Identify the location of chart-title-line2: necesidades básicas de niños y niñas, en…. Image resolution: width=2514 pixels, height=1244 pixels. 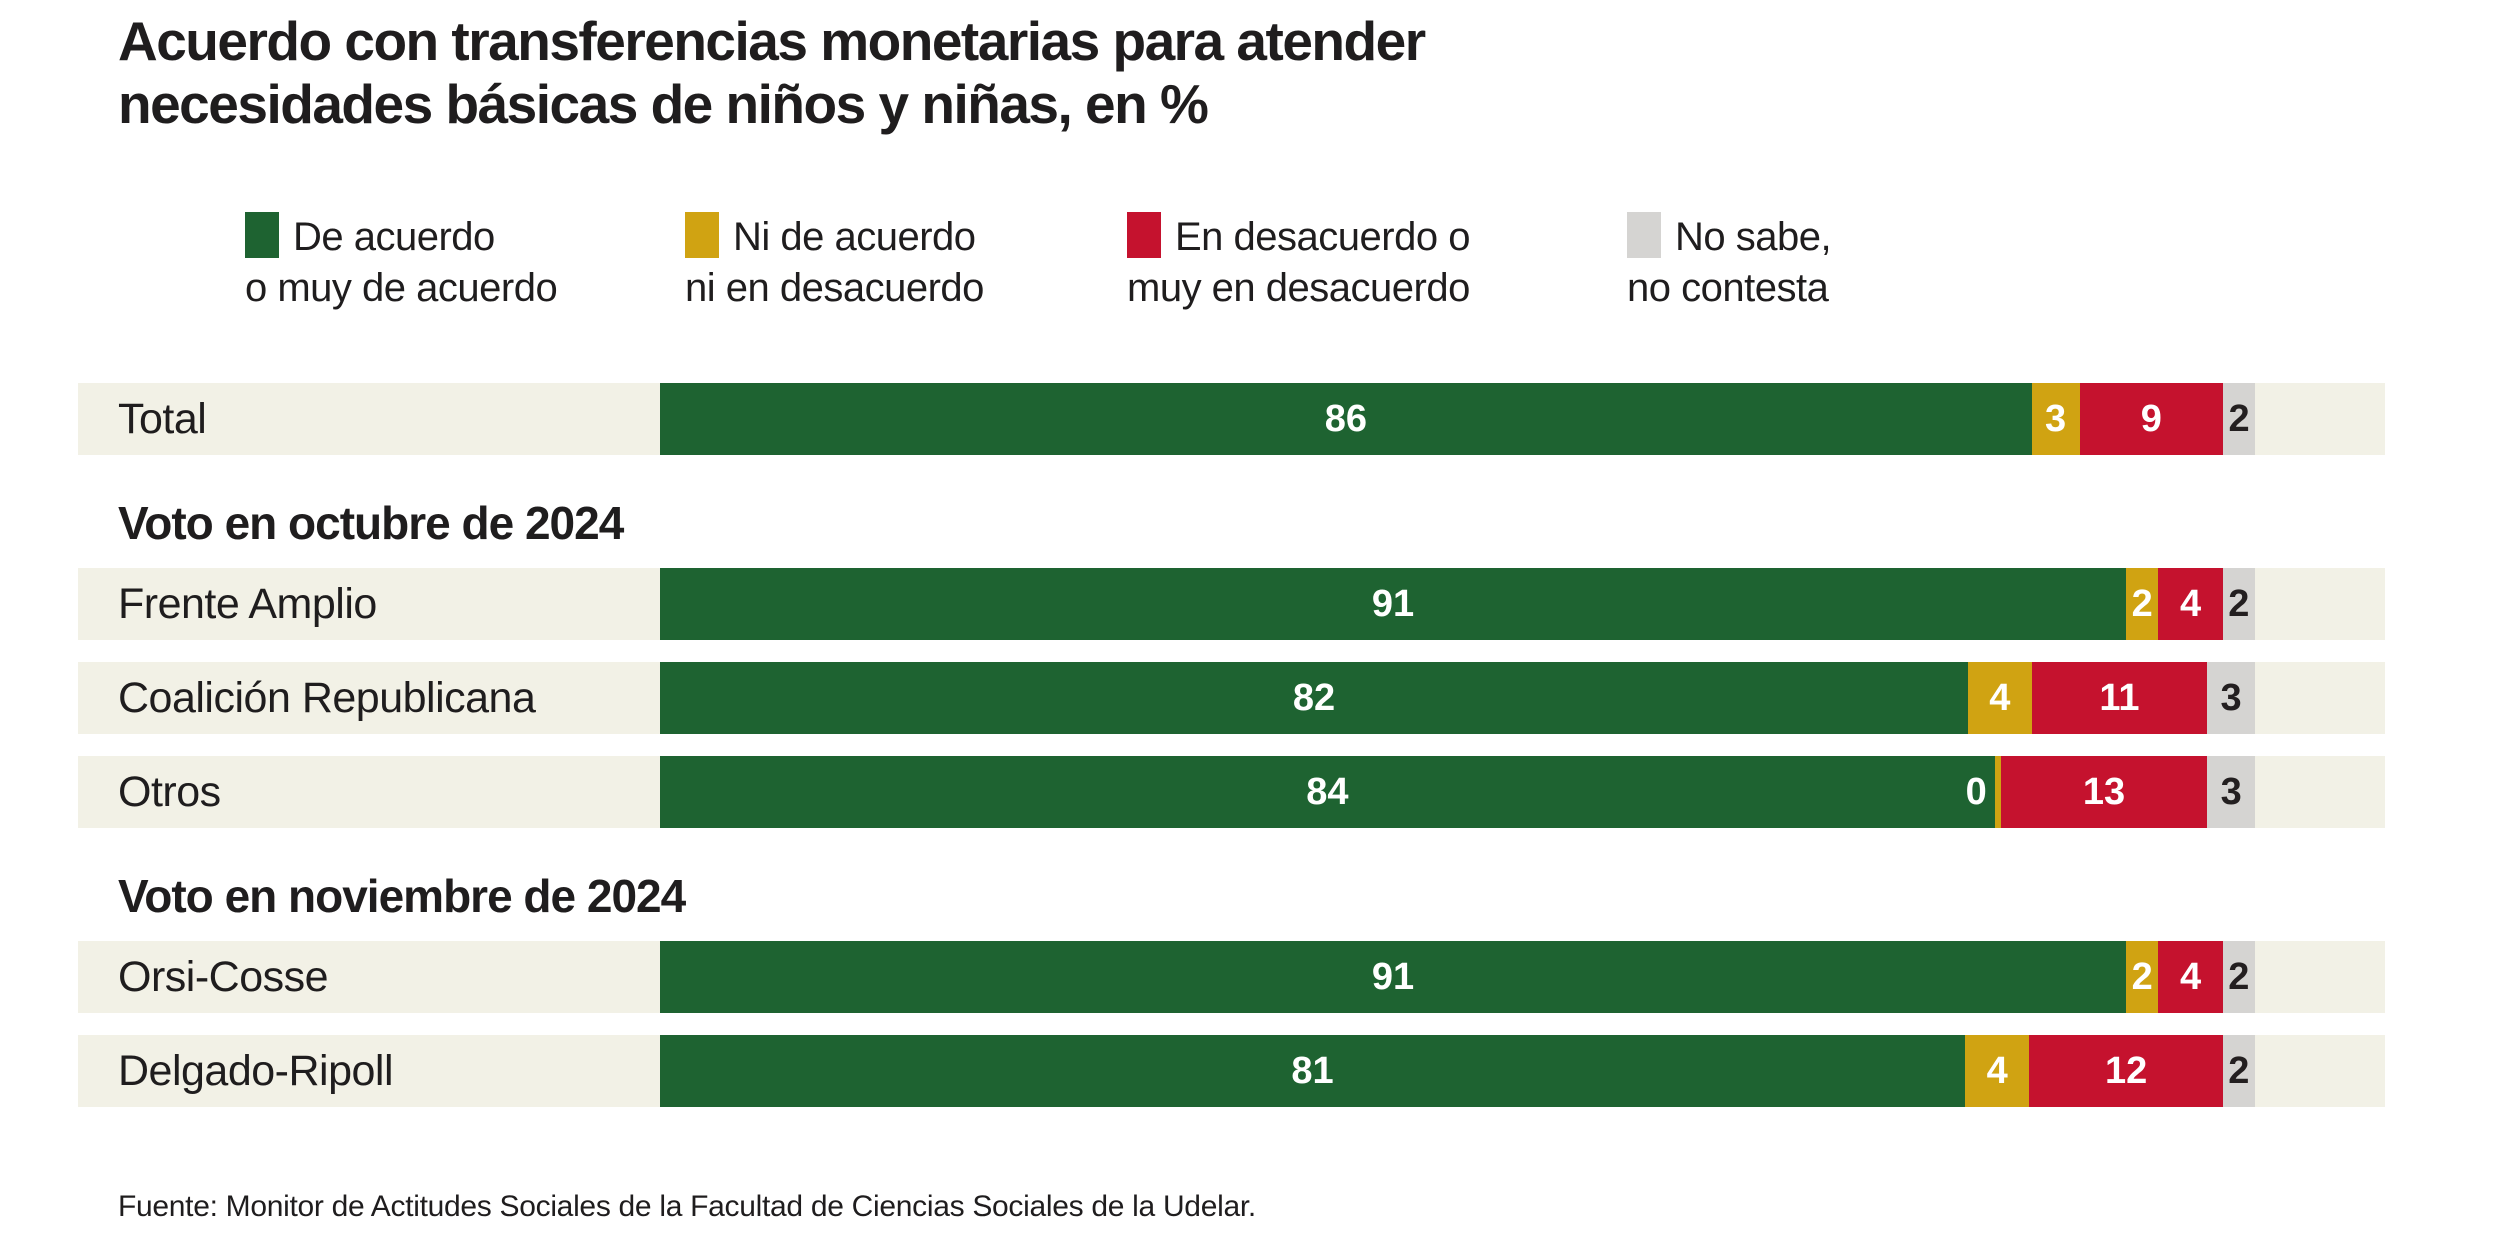
(663, 104).